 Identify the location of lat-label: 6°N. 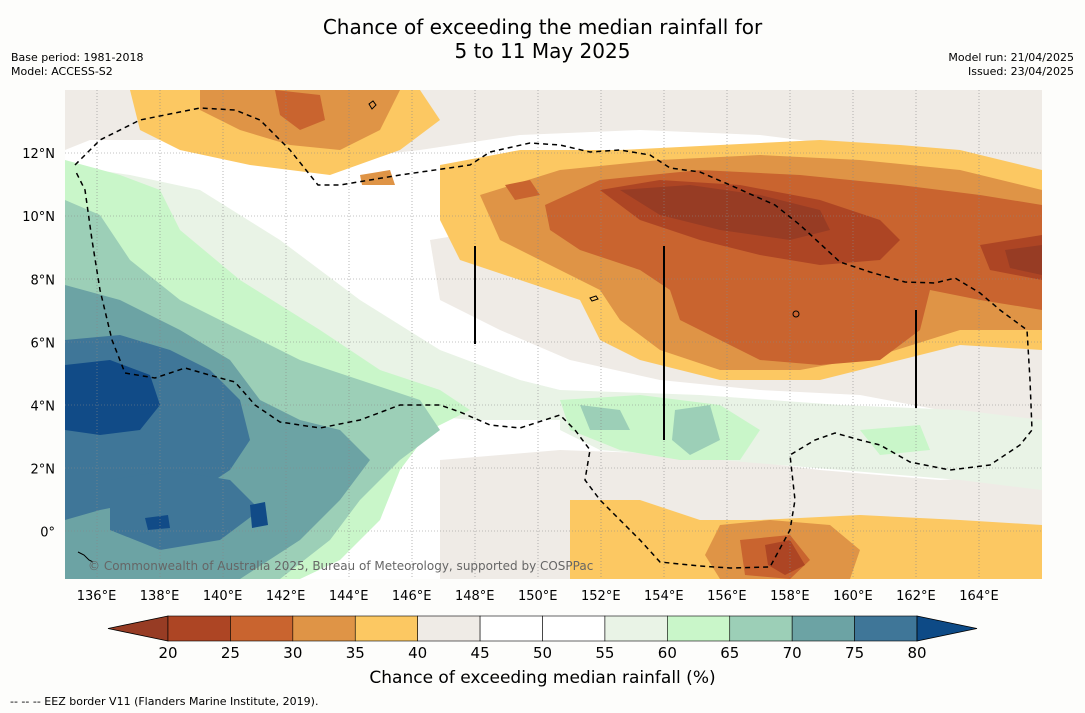
(43, 343).